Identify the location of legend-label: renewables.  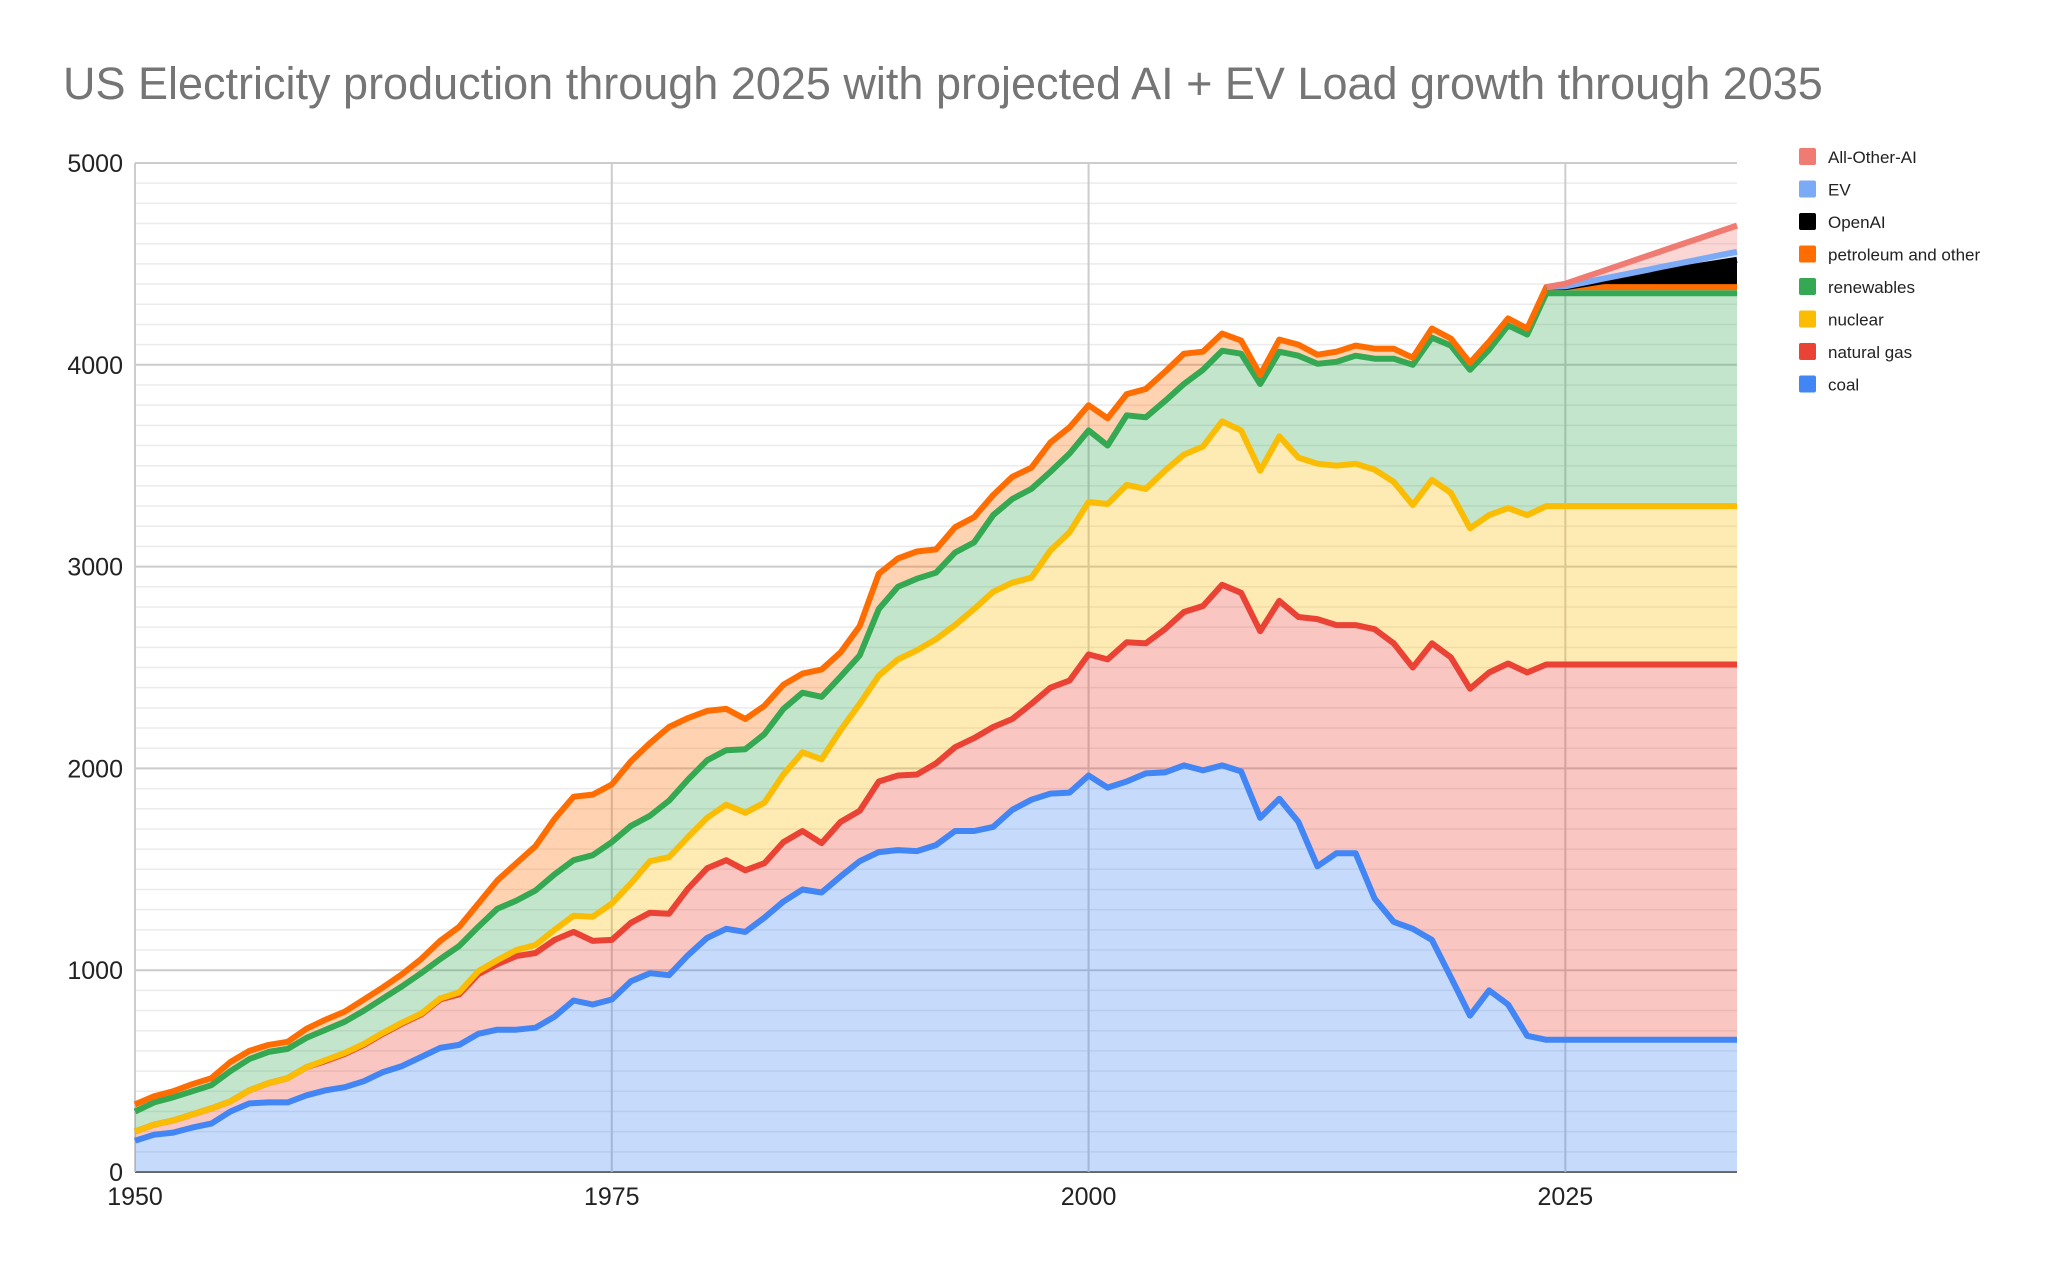
(1871, 287).